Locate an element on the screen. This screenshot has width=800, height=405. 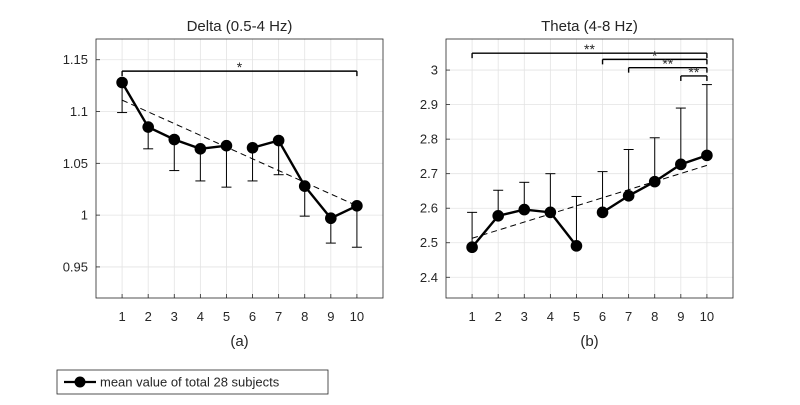
legend-box is located at coordinates (192, 382).